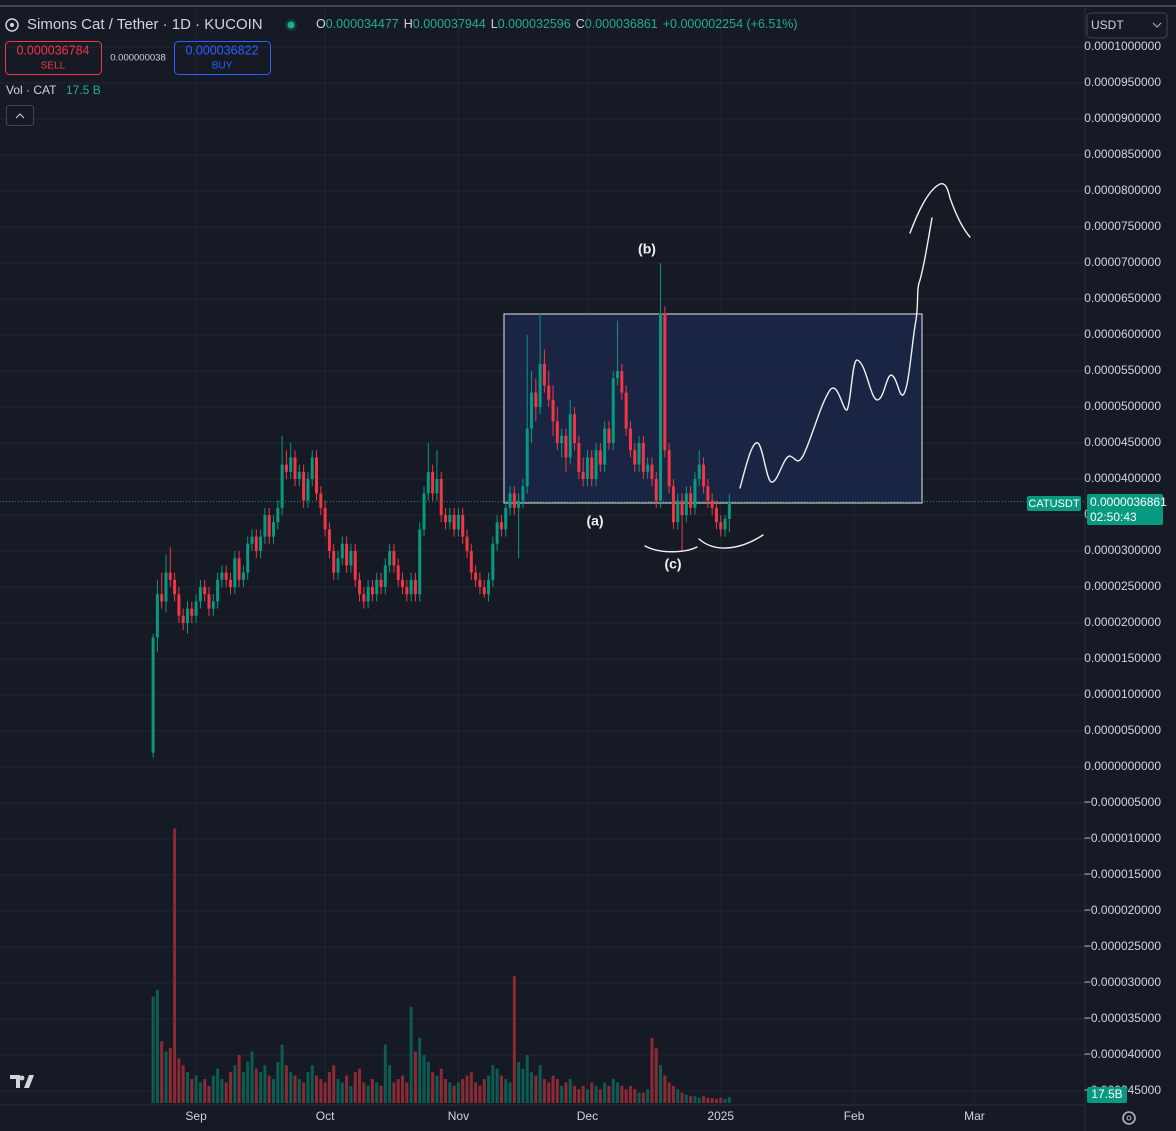 The height and width of the screenshot is (1131, 1176). Describe the element at coordinates (1122, 838) in the screenshot. I see `y-tick-label: −0.000010000` at that location.